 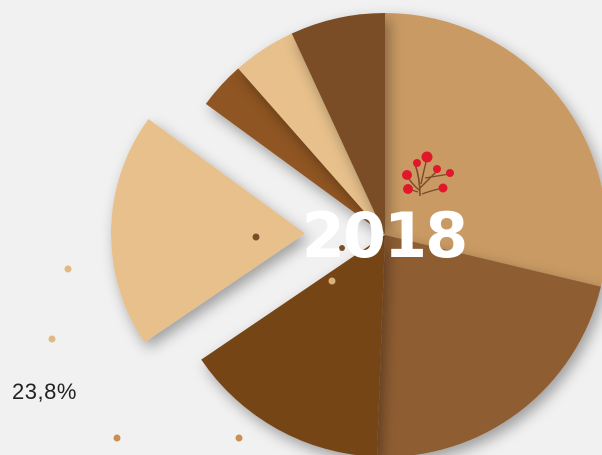 What do you see at coordinates (384, 235) in the screenshot?
I see `year-label: 2018` at bounding box center [384, 235].